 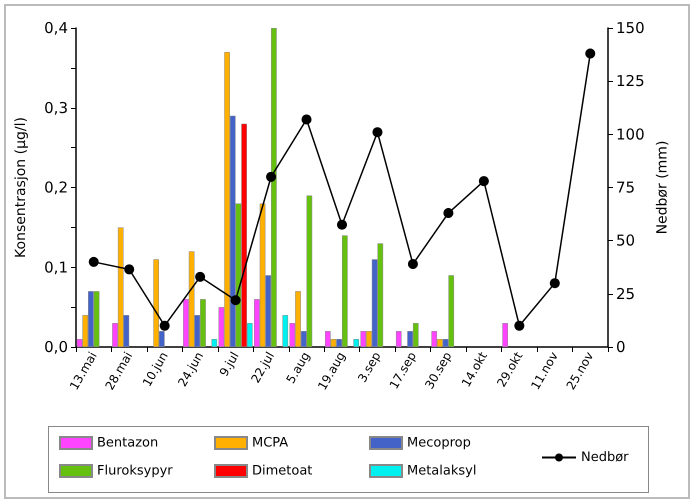 What do you see at coordinates (662, 187) in the screenshot?
I see `y2-axis-title: Nedbør (mm)` at bounding box center [662, 187].